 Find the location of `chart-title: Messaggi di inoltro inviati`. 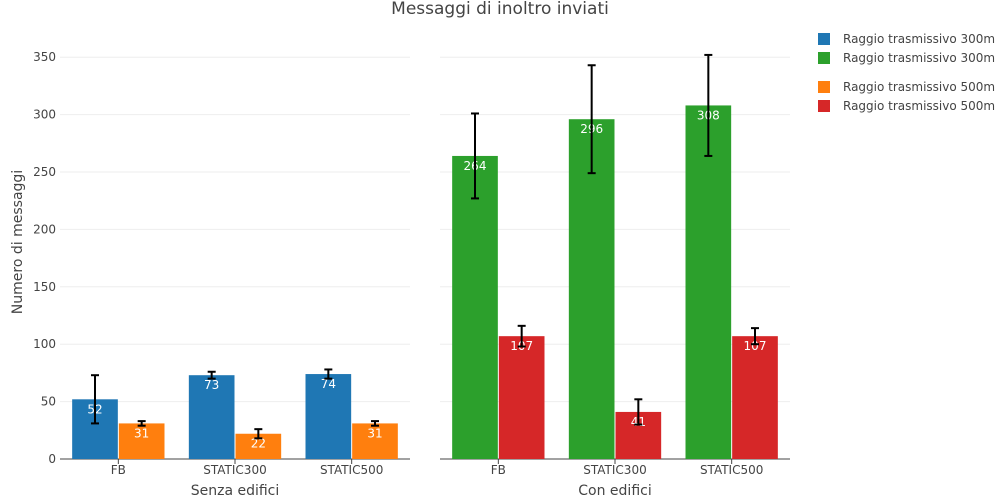

chart-title: Messaggi di inoltro inviati is located at coordinates (500, 9).